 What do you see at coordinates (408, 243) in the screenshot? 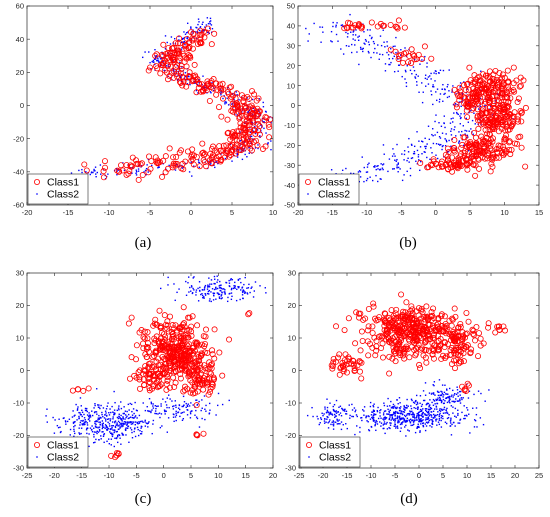
I see `caption-b: (b)` at bounding box center [408, 243].